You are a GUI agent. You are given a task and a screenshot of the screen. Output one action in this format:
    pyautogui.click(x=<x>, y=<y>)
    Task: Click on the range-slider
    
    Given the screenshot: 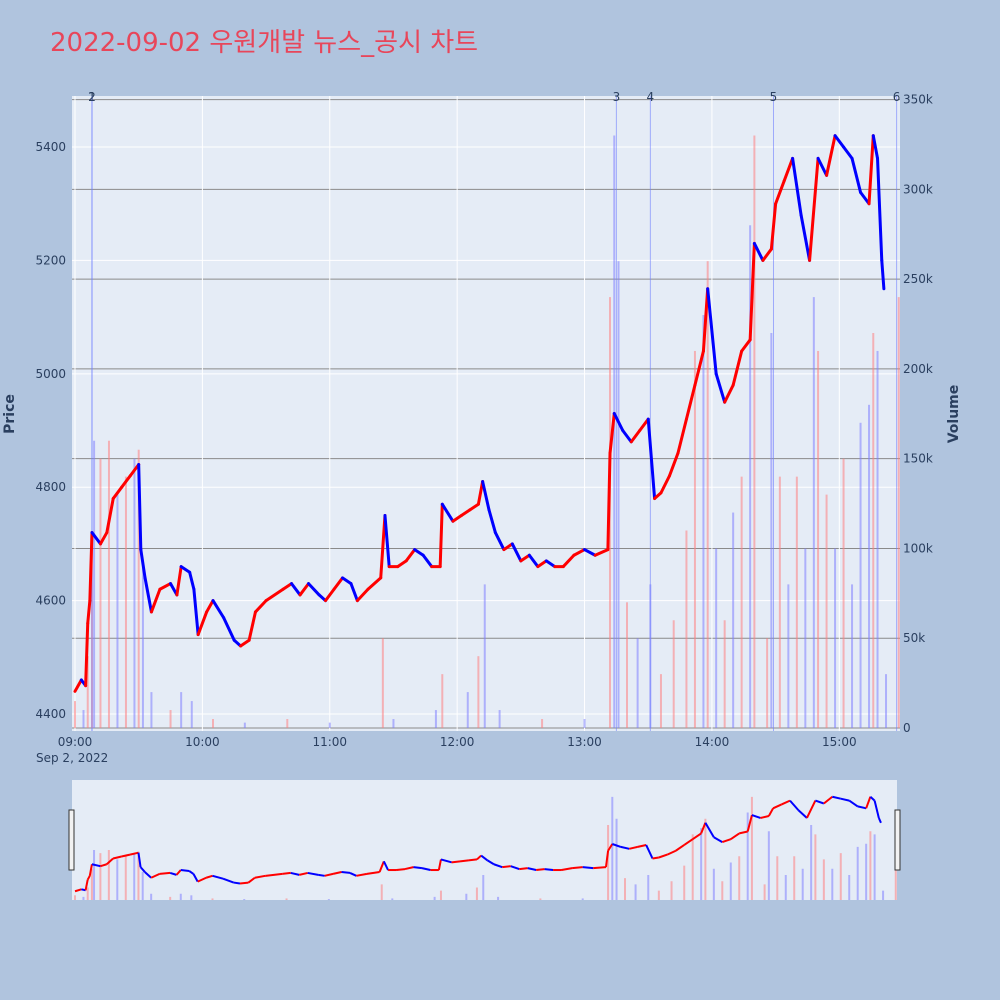 What is the action you would take?
    pyautogui.click(x=484, y=840)
    